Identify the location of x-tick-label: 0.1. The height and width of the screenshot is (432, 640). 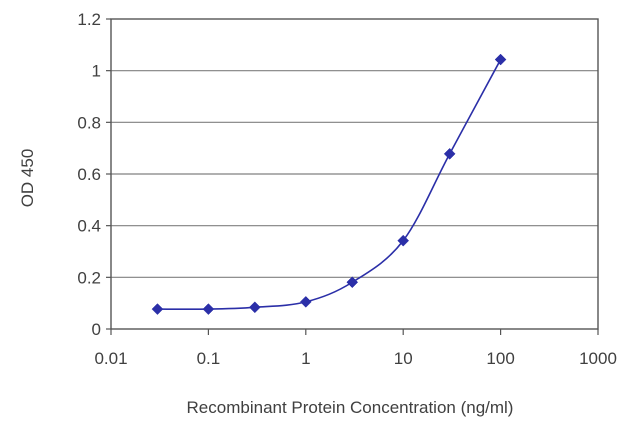
(209, 358).